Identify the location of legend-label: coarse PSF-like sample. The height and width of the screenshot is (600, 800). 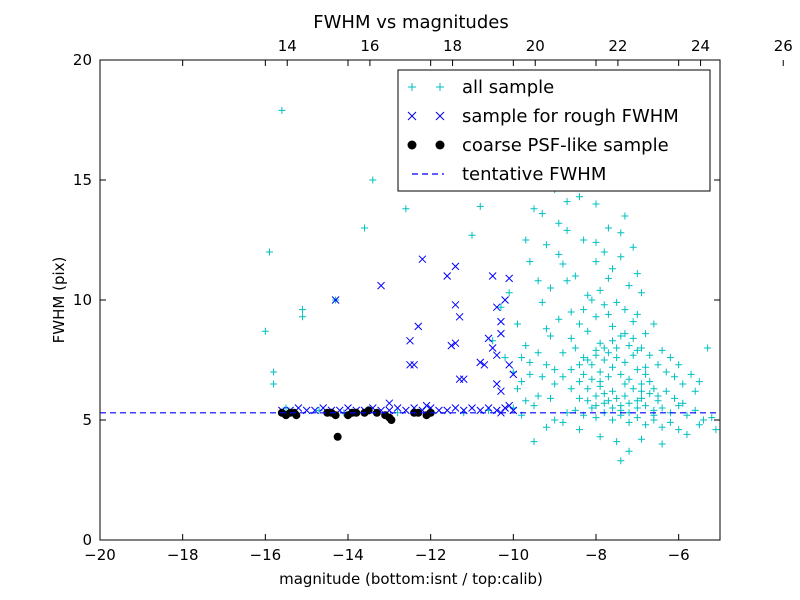
(565, 145).